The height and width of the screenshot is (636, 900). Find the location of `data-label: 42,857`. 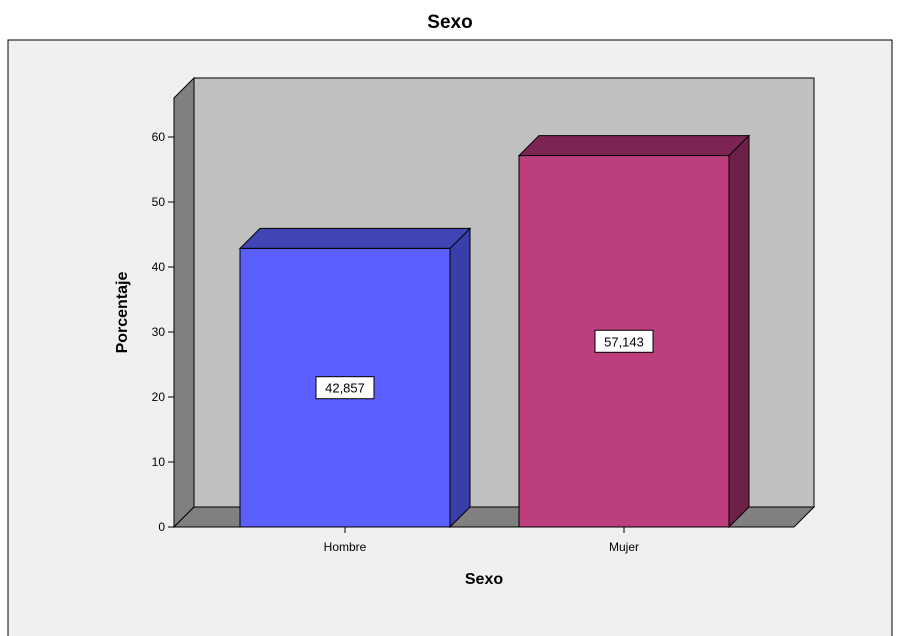

data-label: 42,857 is located at coordinates (345, 388).